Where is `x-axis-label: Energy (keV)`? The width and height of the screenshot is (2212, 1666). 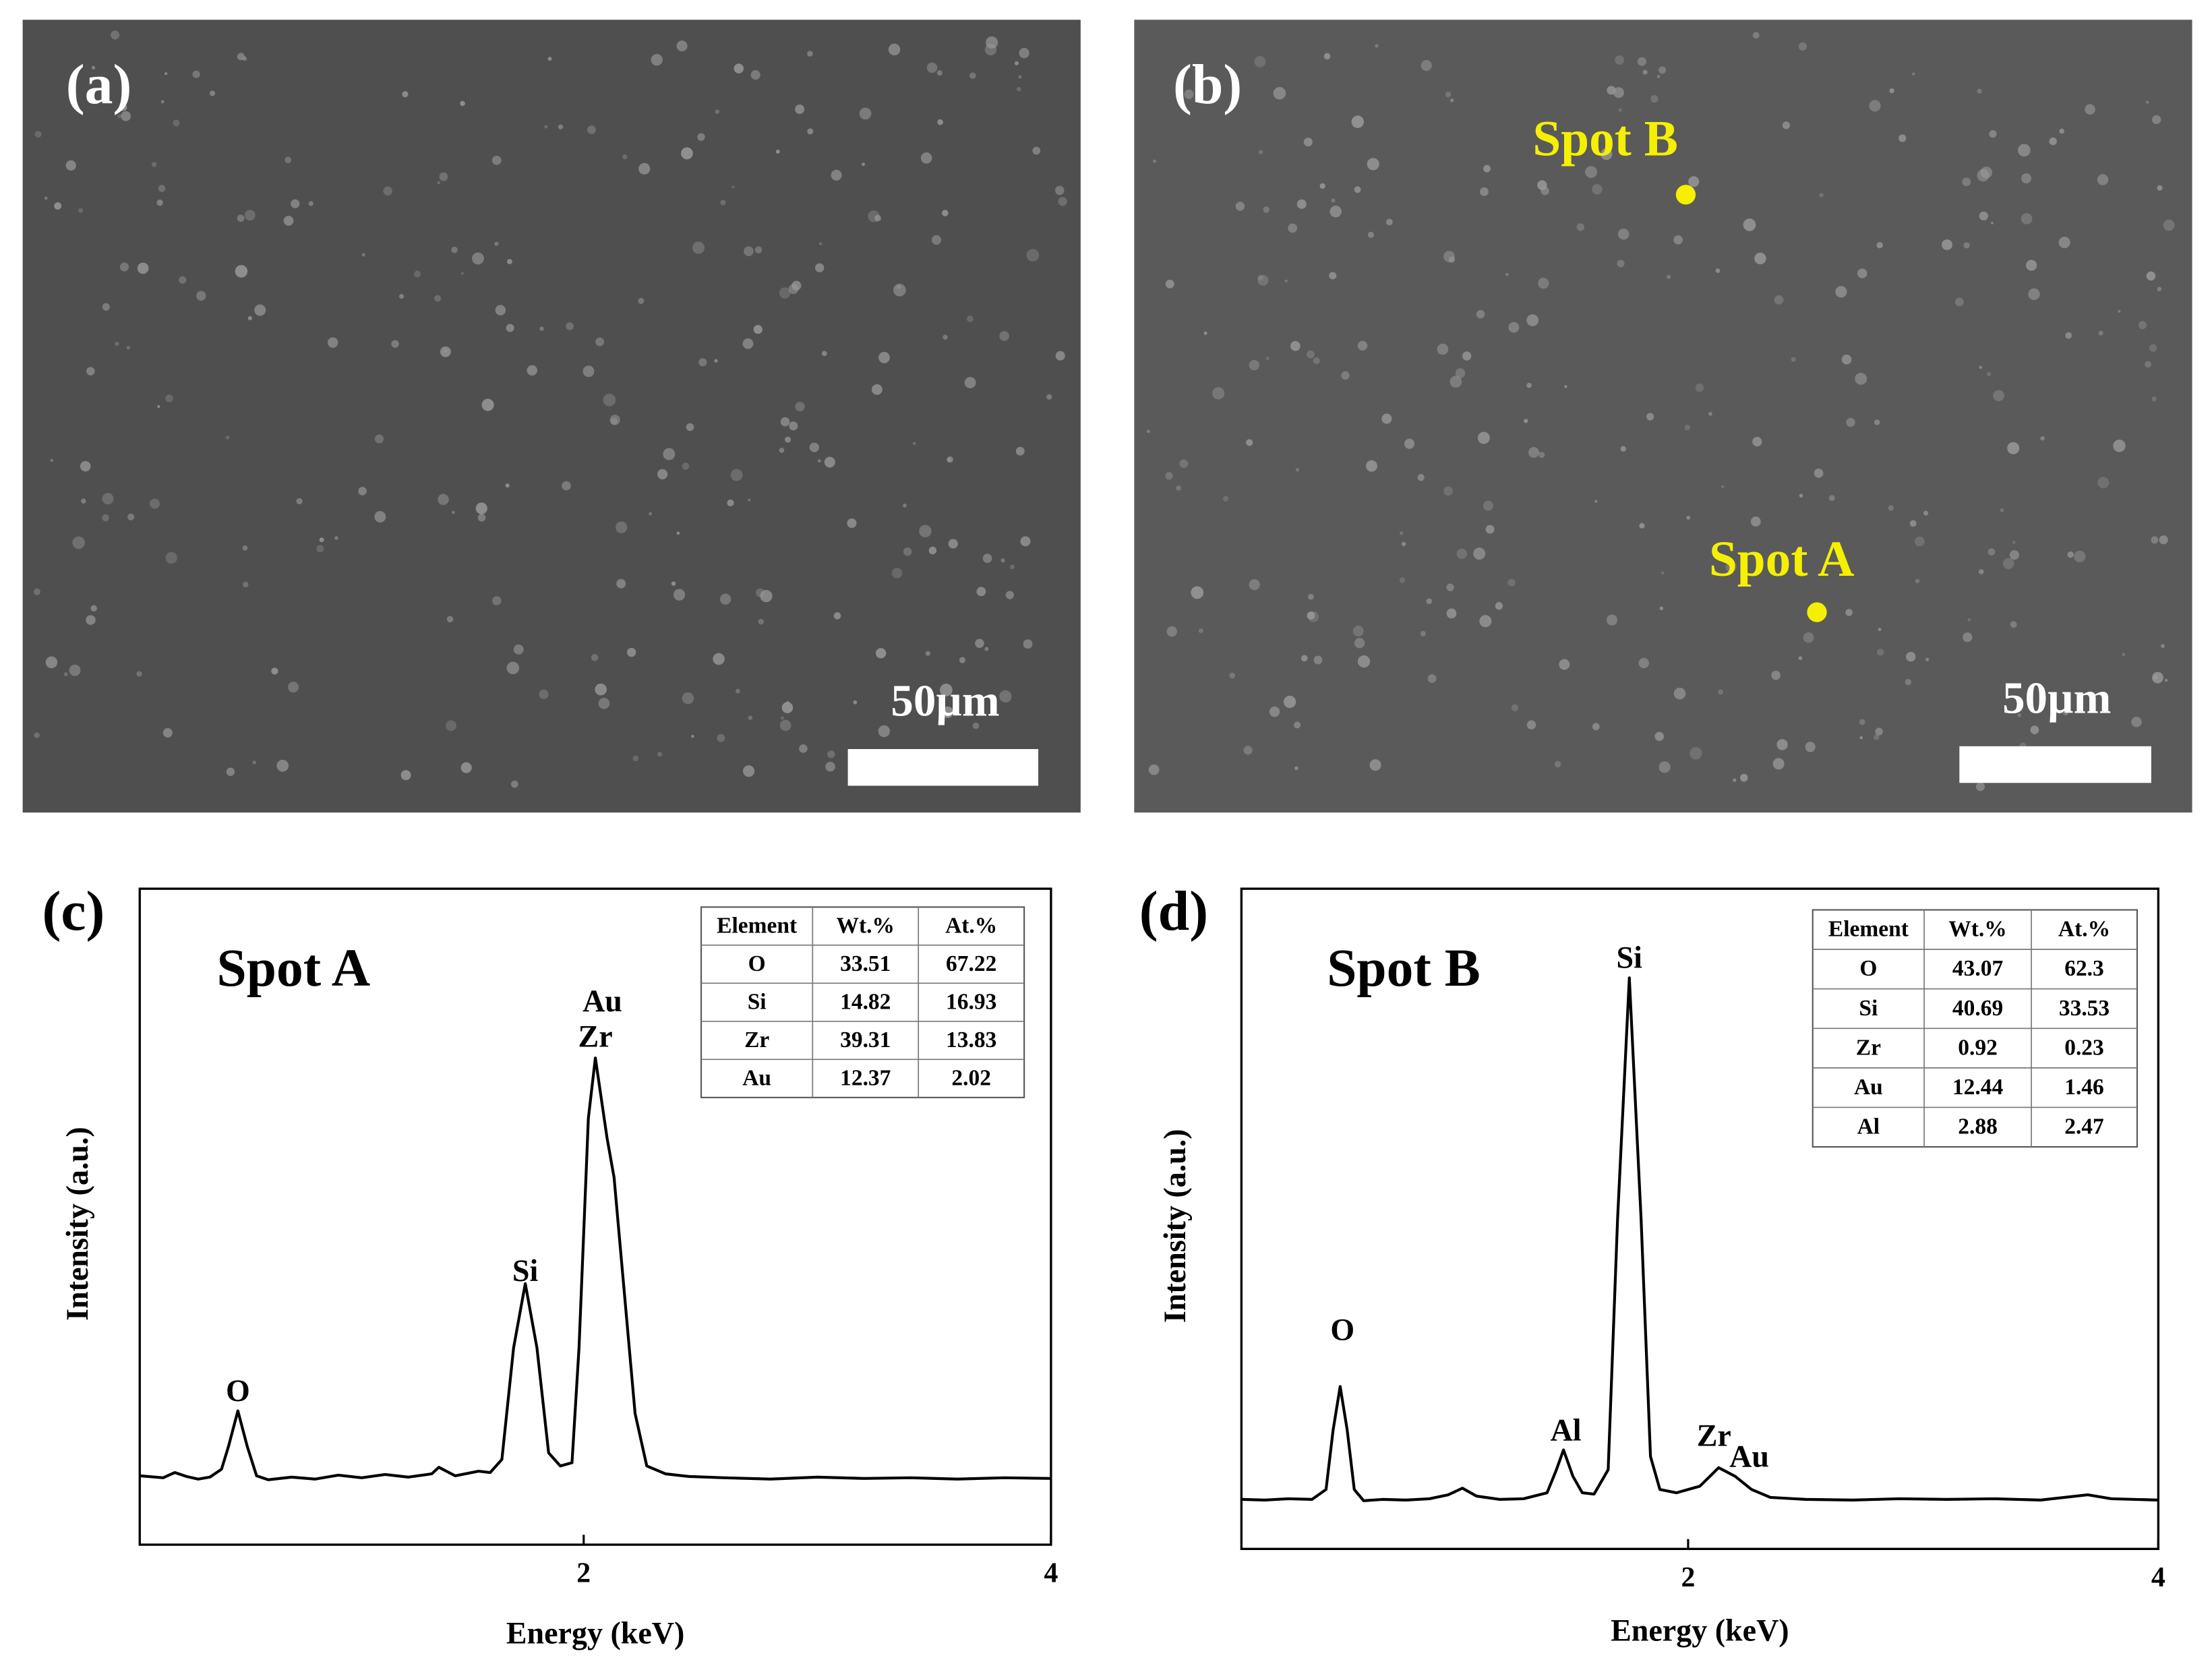 x-axis-label: Energy (keV) is located at coordinates (595, 1633).